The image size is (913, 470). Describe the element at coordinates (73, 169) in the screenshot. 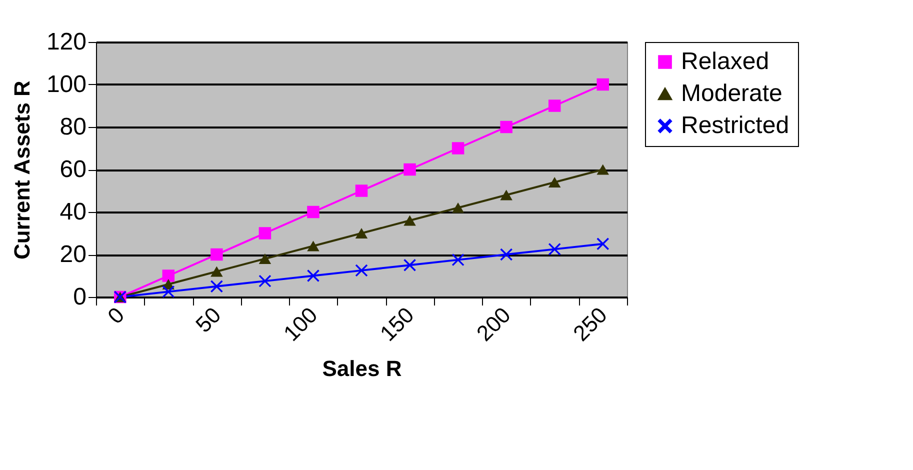

I see `y-tick-label: 60` at that location.